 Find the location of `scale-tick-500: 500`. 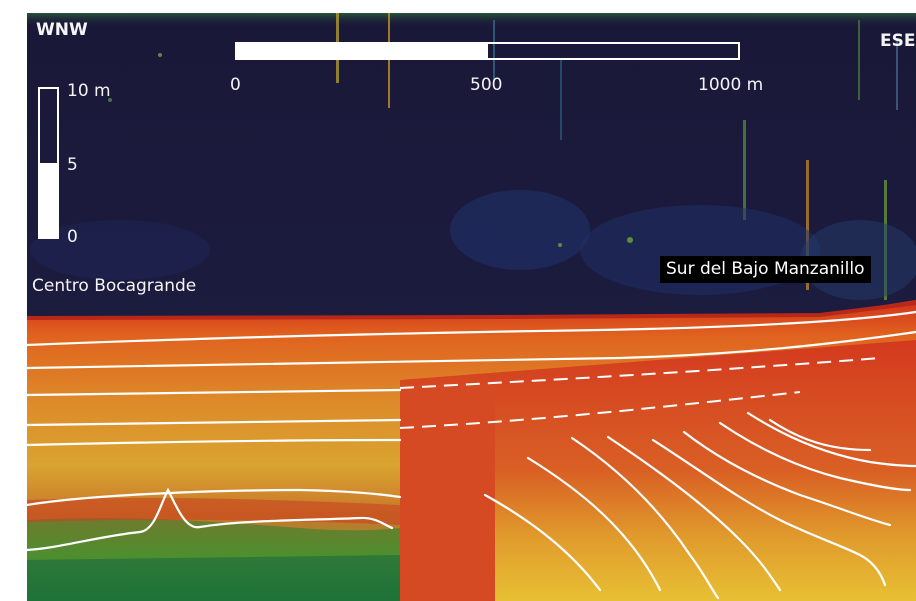

scale-tick-500: 500 is located at coordinates (486, 85).